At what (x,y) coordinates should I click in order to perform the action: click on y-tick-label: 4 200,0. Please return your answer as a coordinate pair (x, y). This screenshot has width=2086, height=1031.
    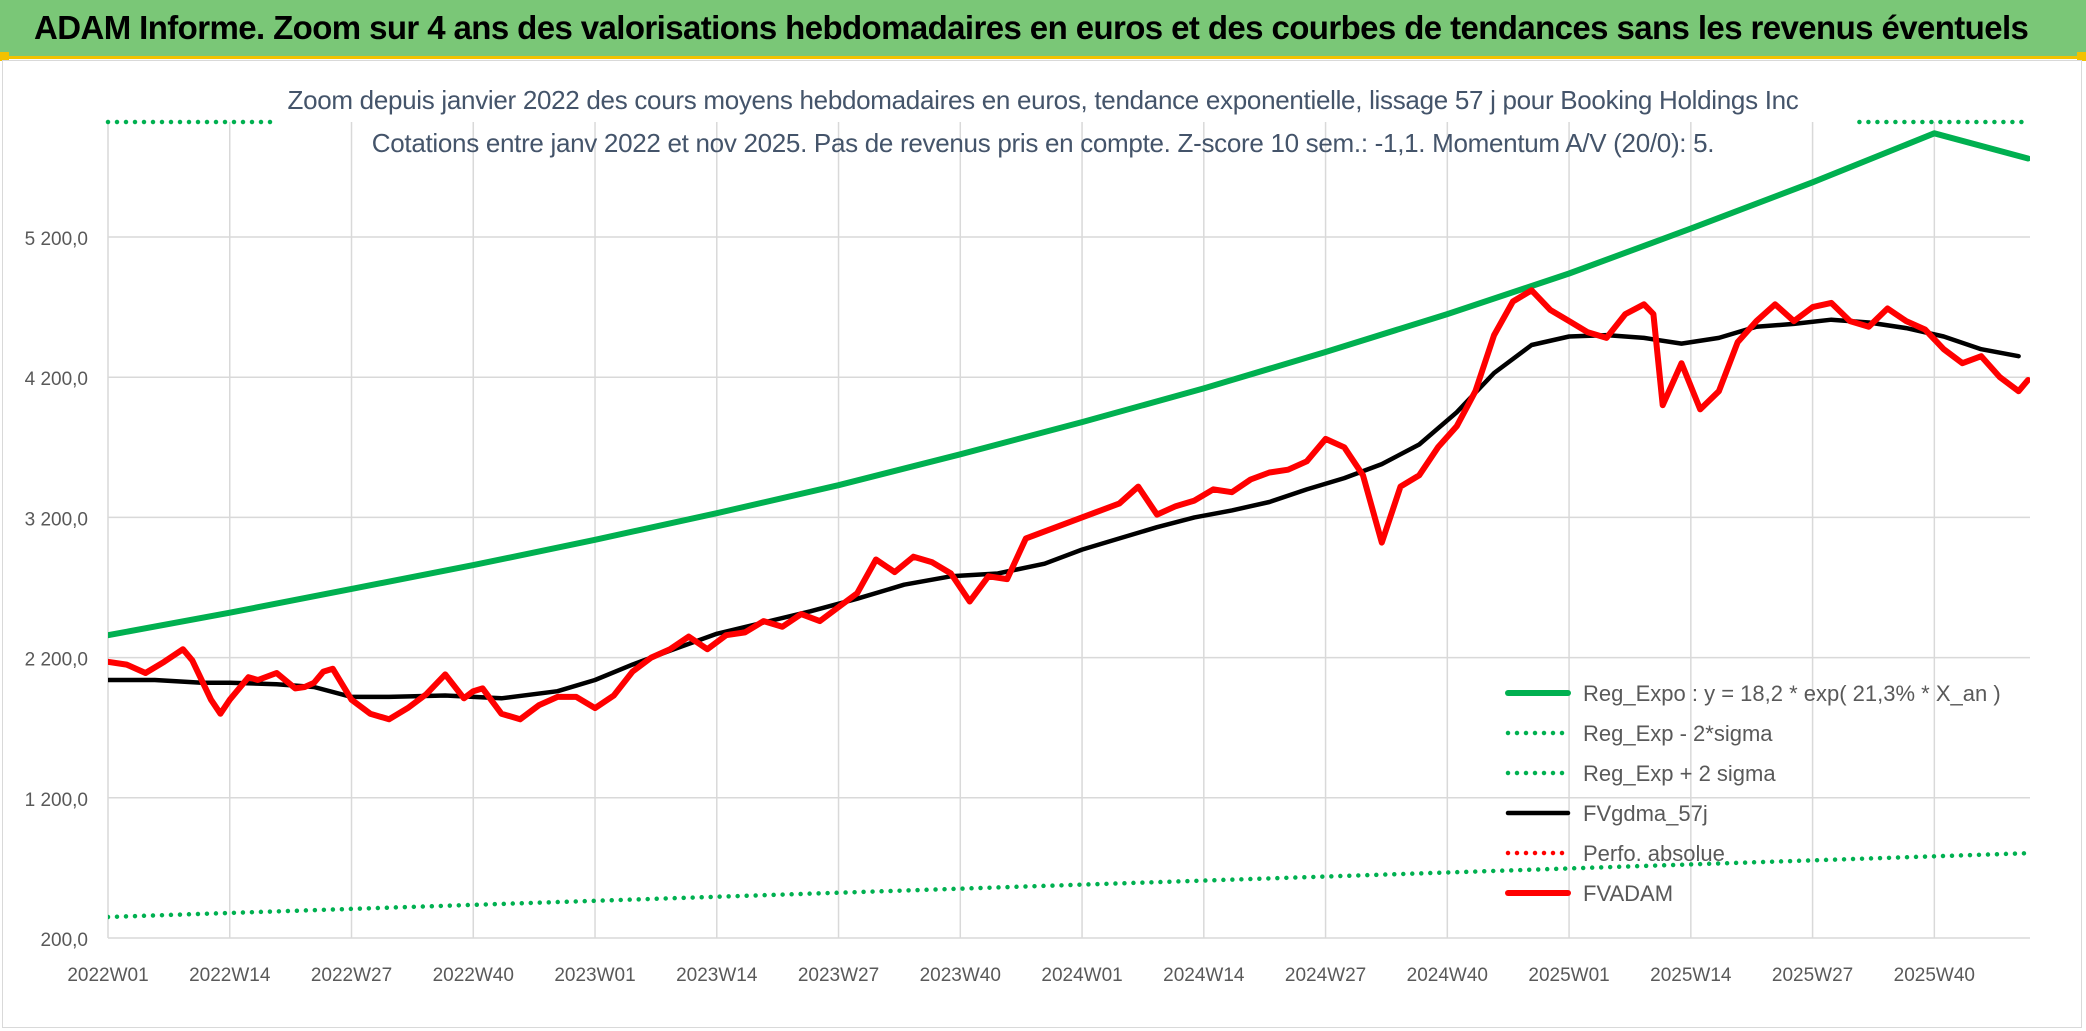
    Looking at the image, I should click on (56, 379).